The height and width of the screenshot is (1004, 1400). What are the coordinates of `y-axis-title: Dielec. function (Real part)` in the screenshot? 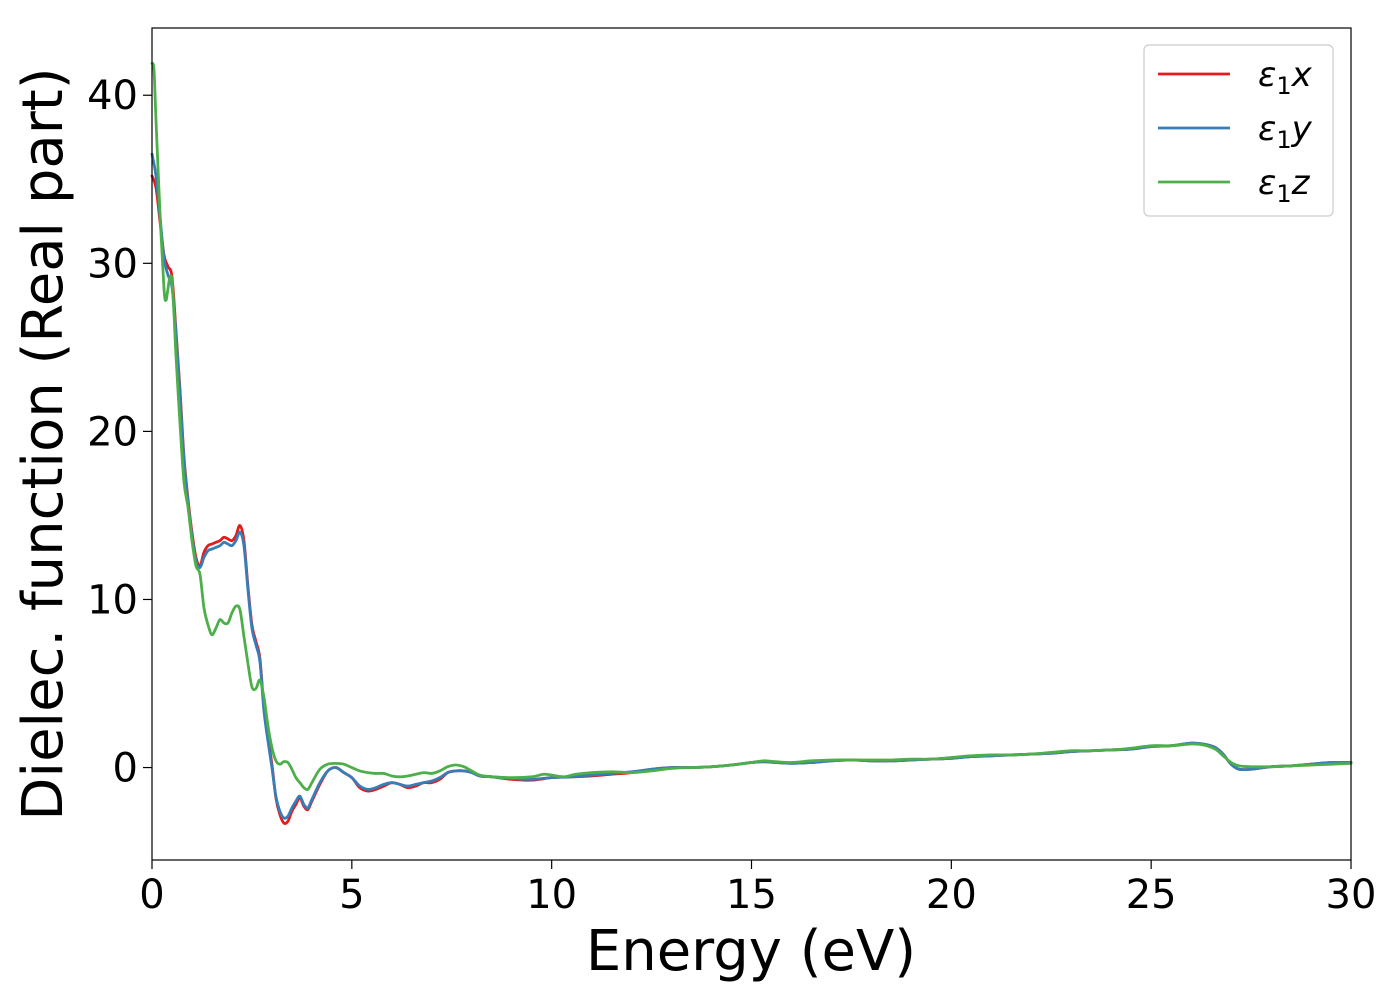 It's located at (43, 443).